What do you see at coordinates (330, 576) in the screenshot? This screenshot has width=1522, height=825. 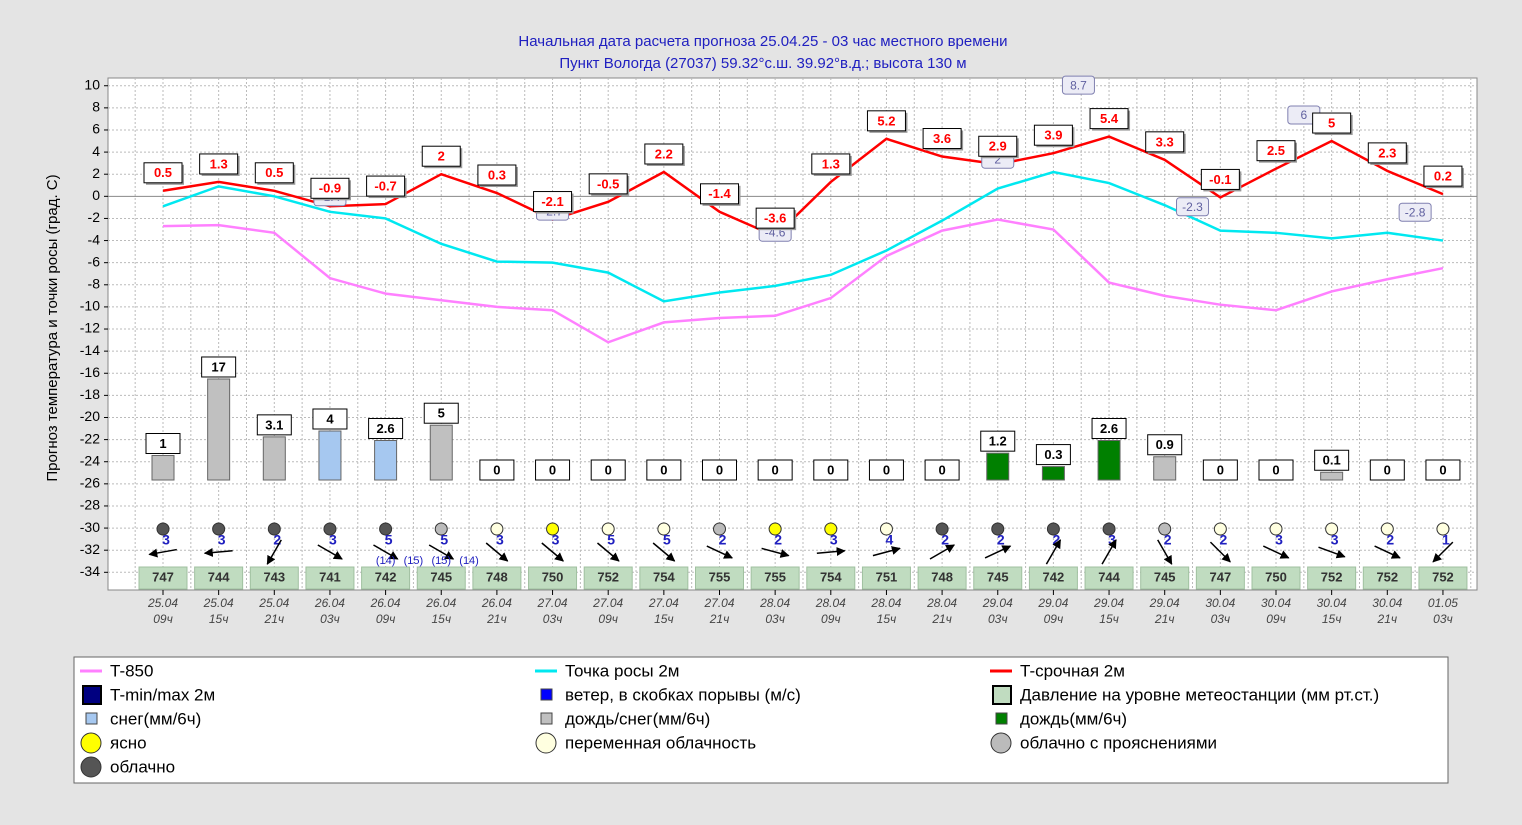 I see `pressure-label: 741` at bounding box center [330, 576].